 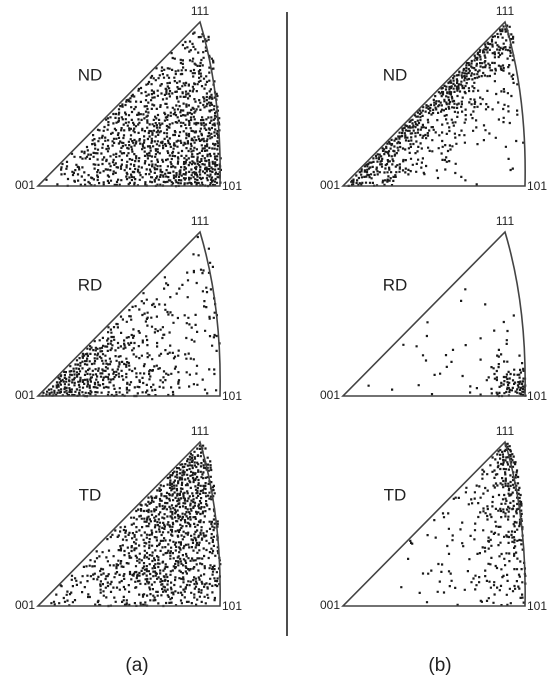 What do you see at coordinates (136, 665) in the screenshot?
I see `panel-caption: (a)` at bounding box center [136, 665].